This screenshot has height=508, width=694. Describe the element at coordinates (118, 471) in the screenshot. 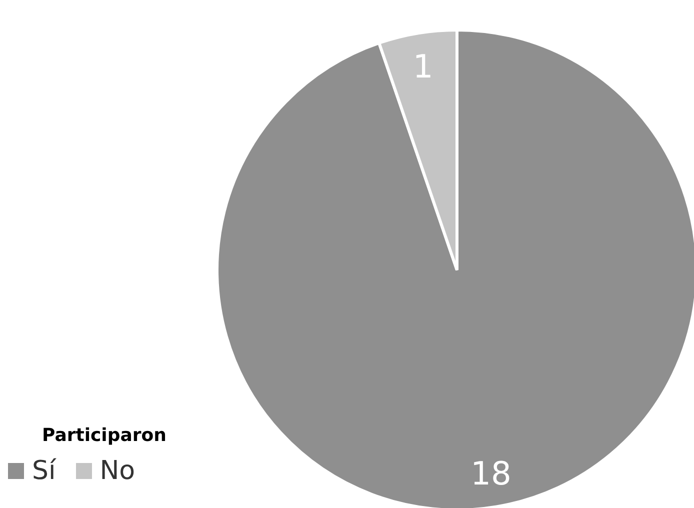

I see `legend-label: No` at that location.